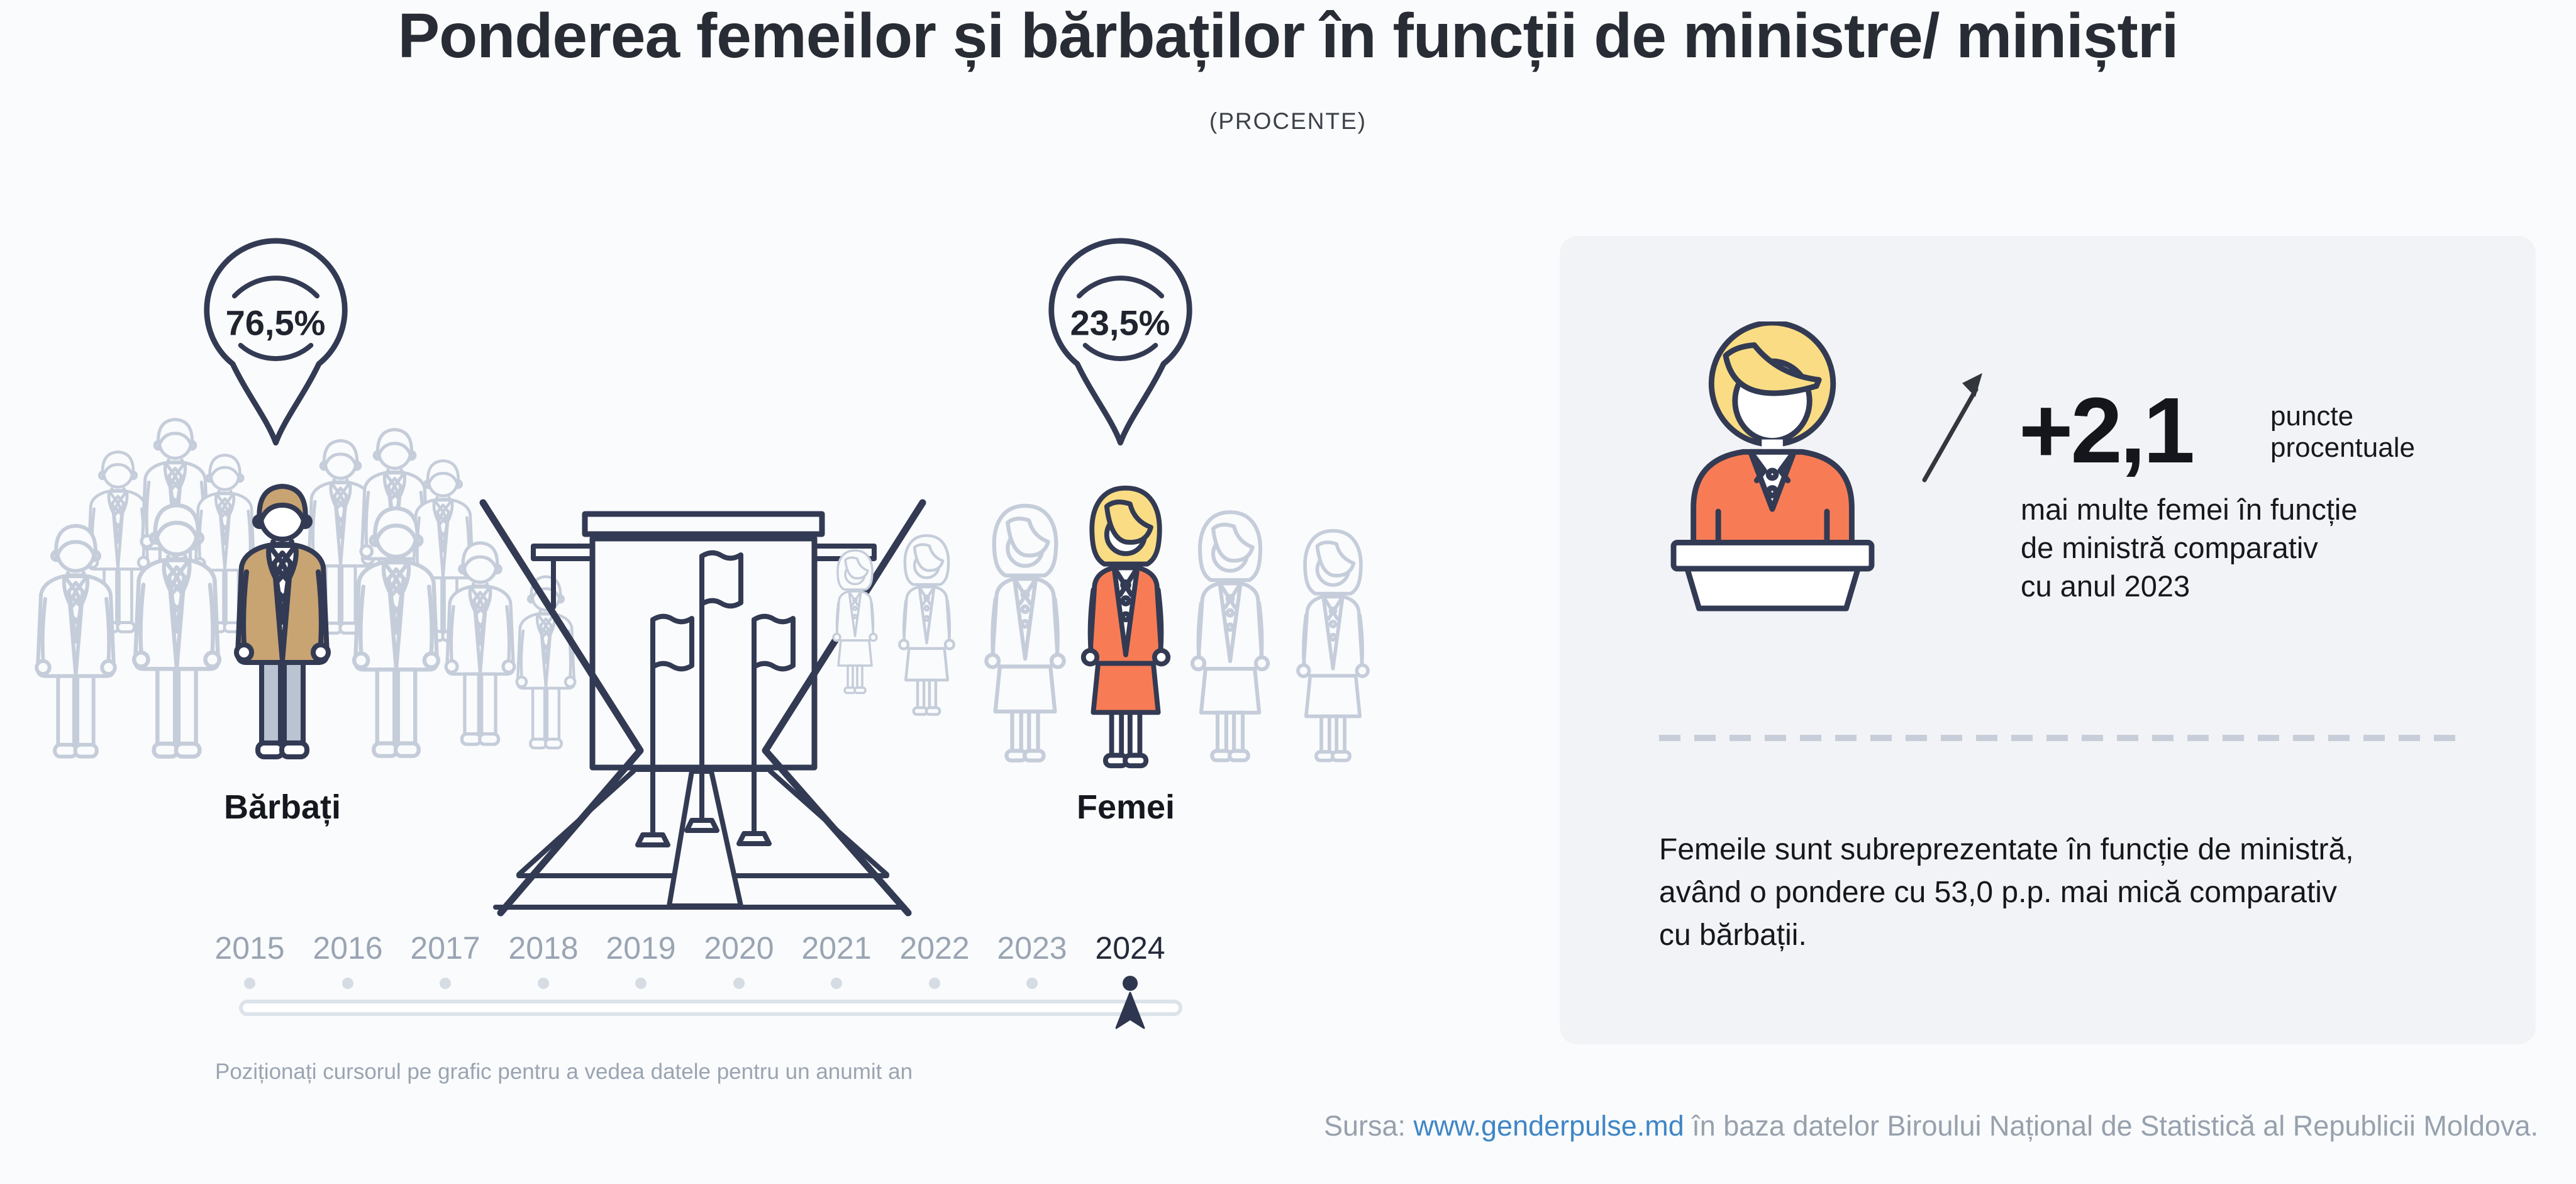 The height and width of the screenshot is (1184, 2576). Describe the element at coordinates (2169, 547) in the screenshot. I see `delta-description-line: de ministră comparativ` at that location.